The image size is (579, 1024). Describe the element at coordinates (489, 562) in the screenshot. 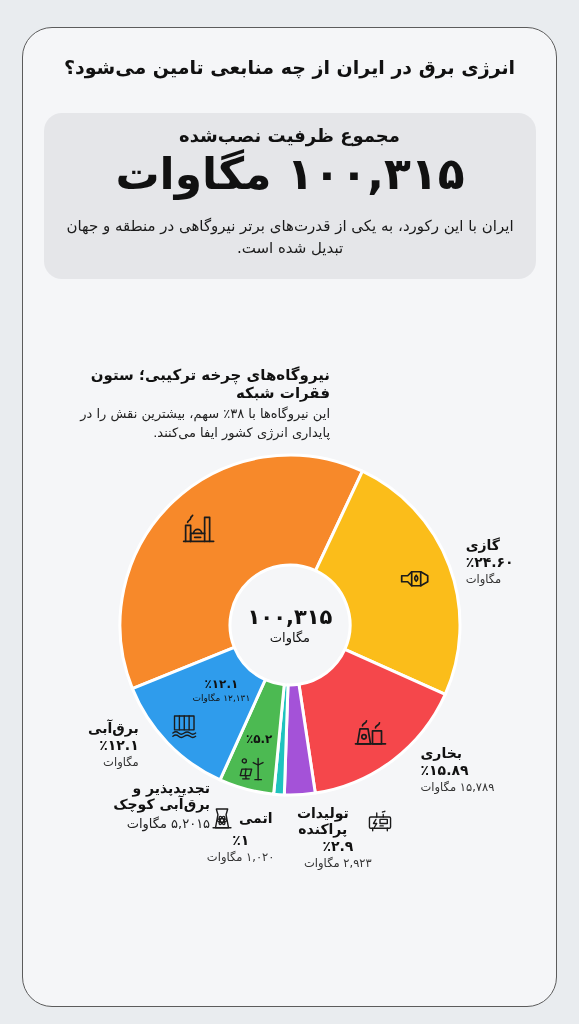

I see `value-label: ٪۲۴.۶۰` at that location.